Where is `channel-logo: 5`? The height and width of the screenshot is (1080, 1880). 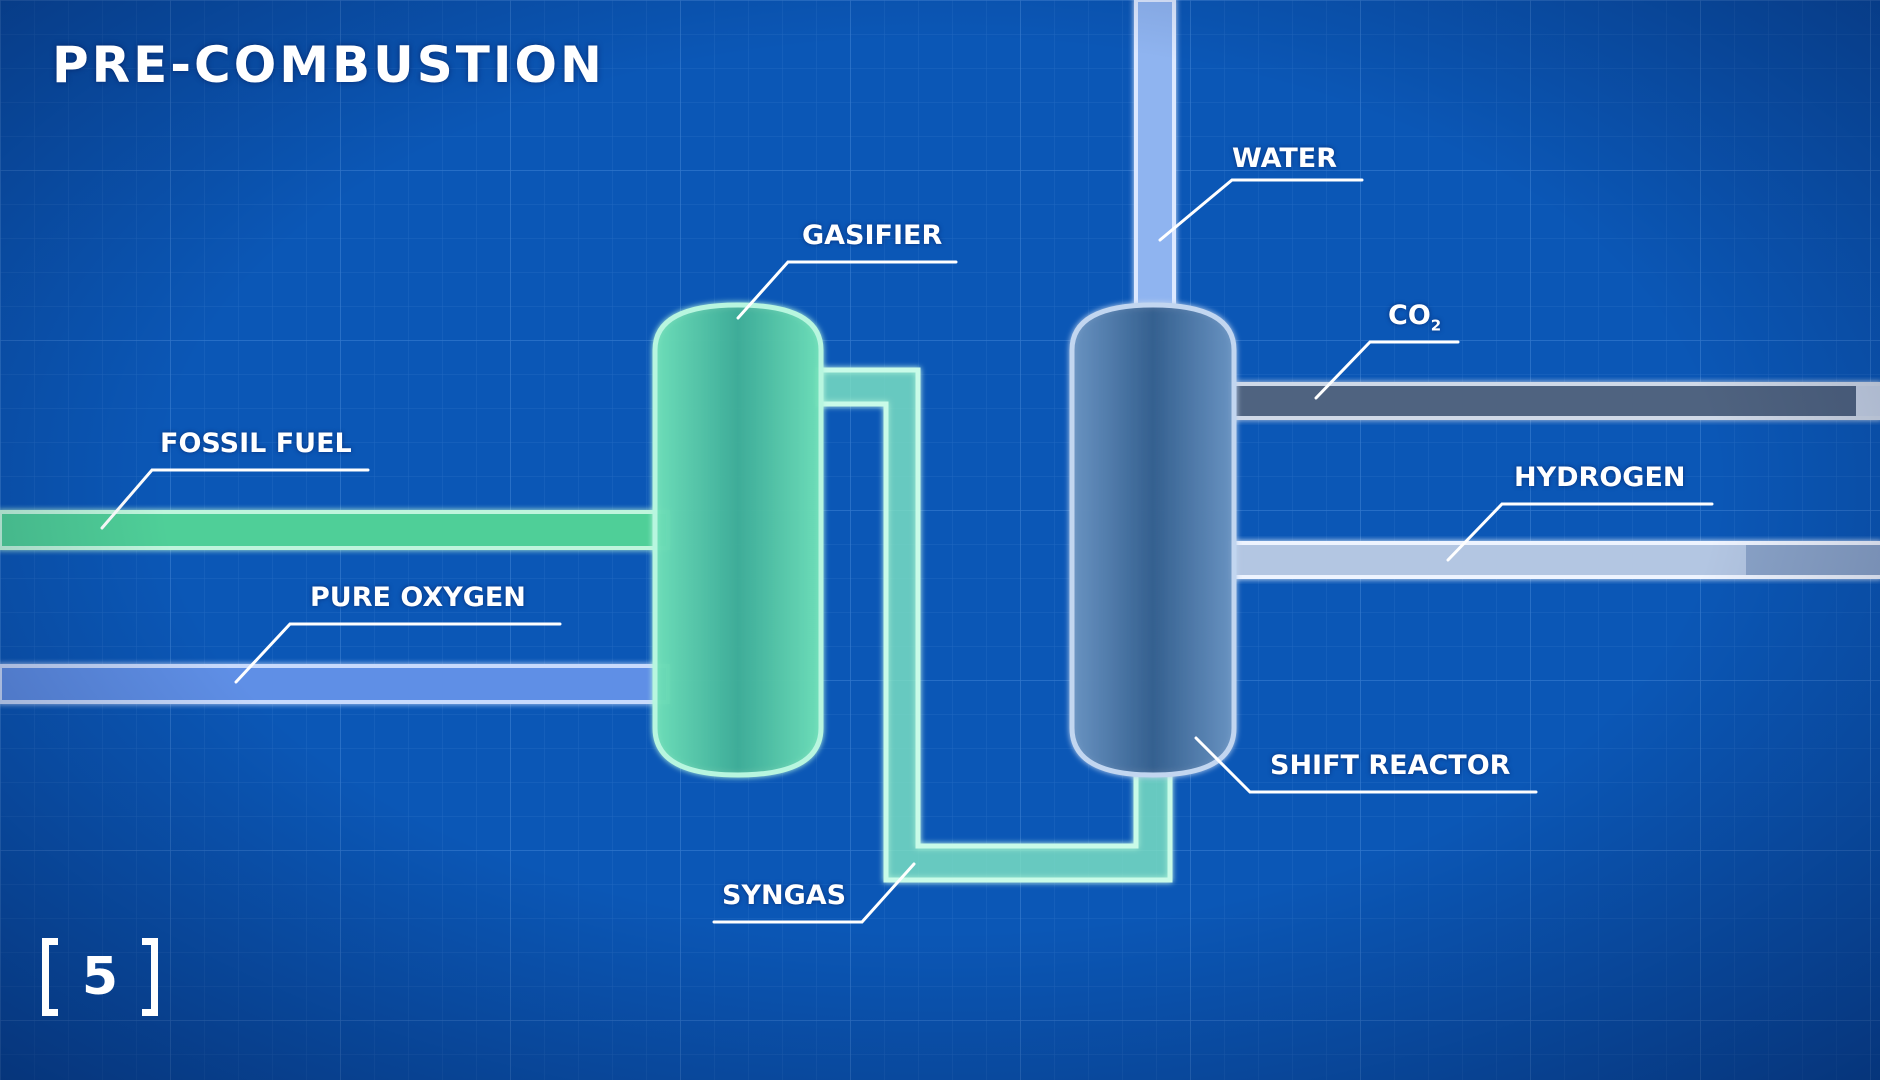
channel-logo: 5 is located at coordinates (100, 980).